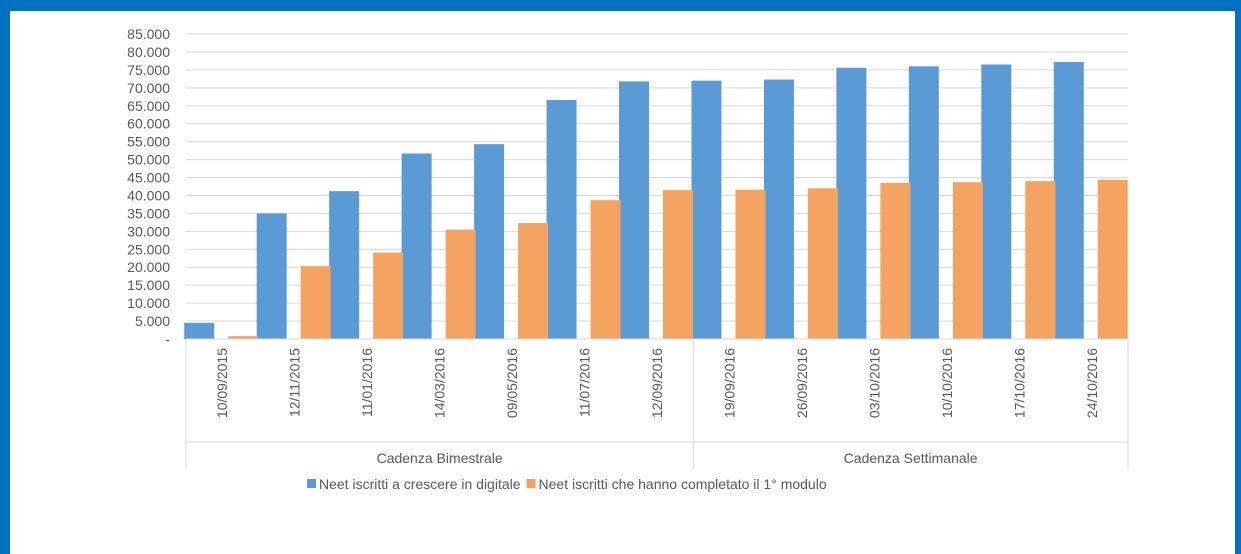 Image resolution: width=1241 pixels, height=554 pixels. What do you see at coordinates (802, 383) in the screenshot?
I see `x-tick-label: 26/09/2016` at bounding box center [802, 383].